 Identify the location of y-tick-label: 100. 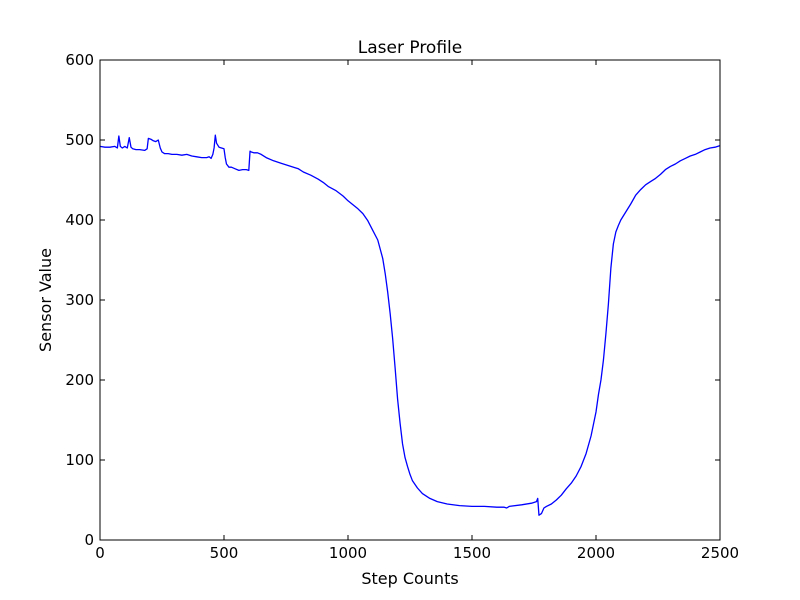
(79, 460).